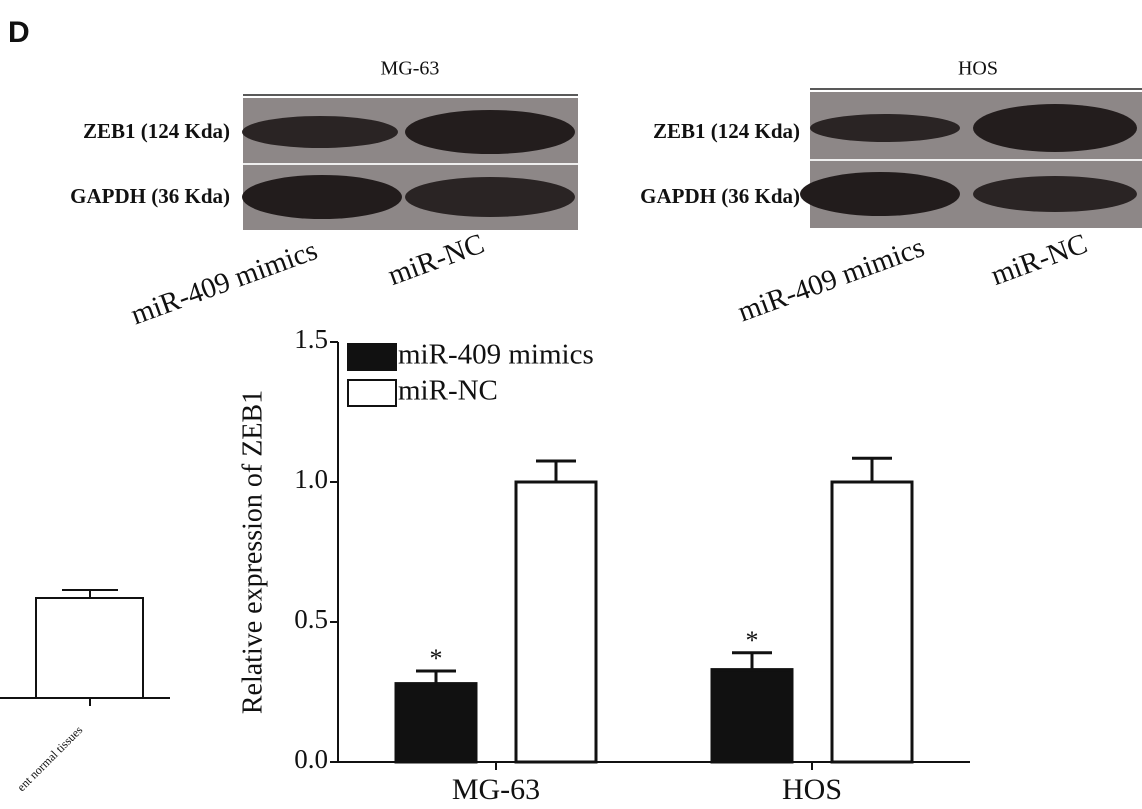  Describe the element at coordinates (978, 69) in the screenshot. I see `blot-title: HOS` at that location.